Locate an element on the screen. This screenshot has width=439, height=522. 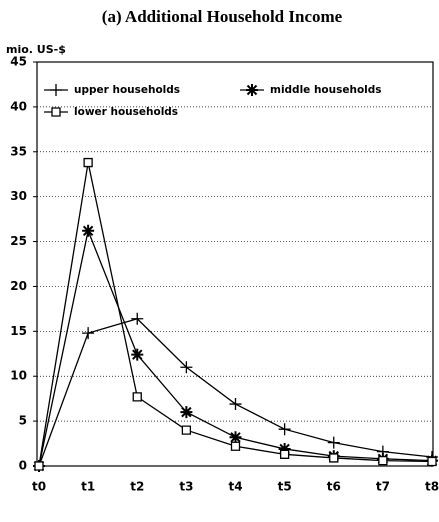
x-tick-label: t3 is located at coordinates (186, 487).